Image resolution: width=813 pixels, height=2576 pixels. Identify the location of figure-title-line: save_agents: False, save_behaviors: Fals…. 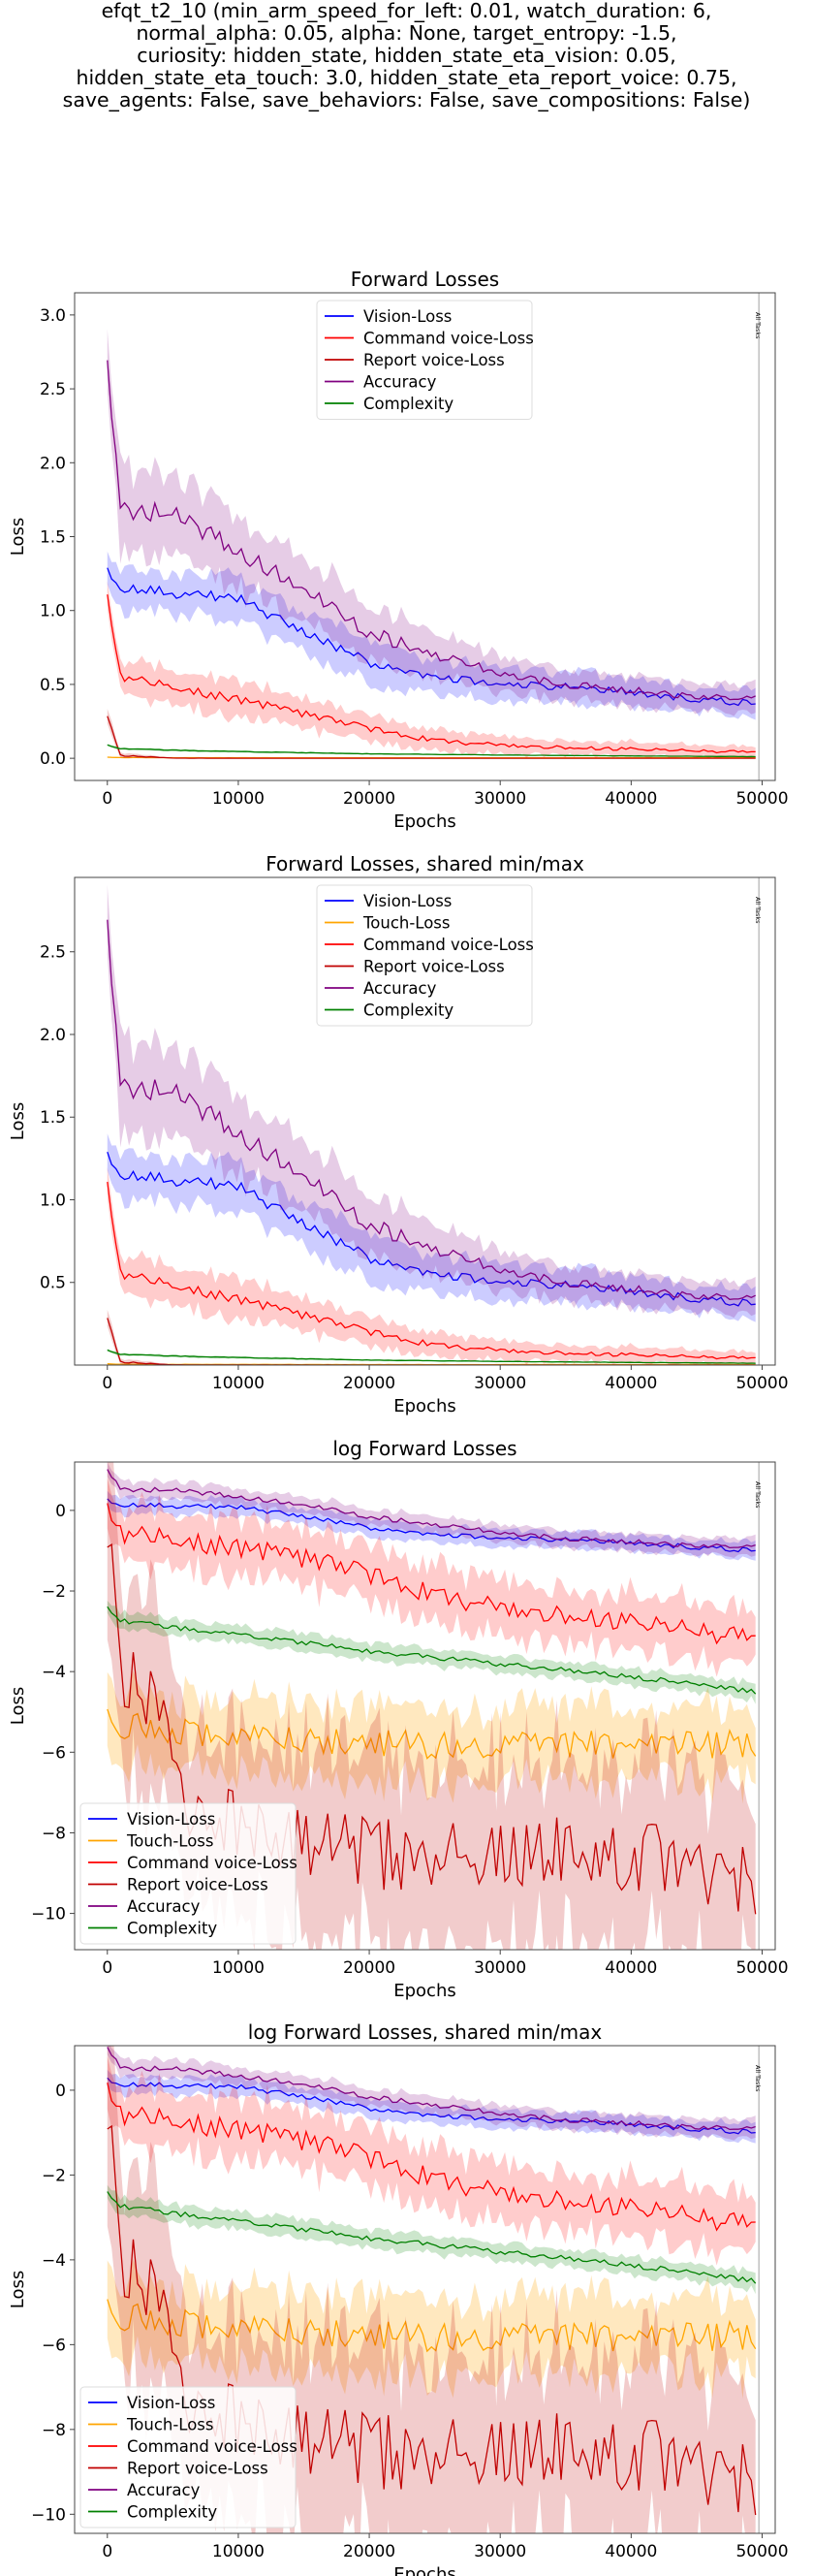
(406, 100).